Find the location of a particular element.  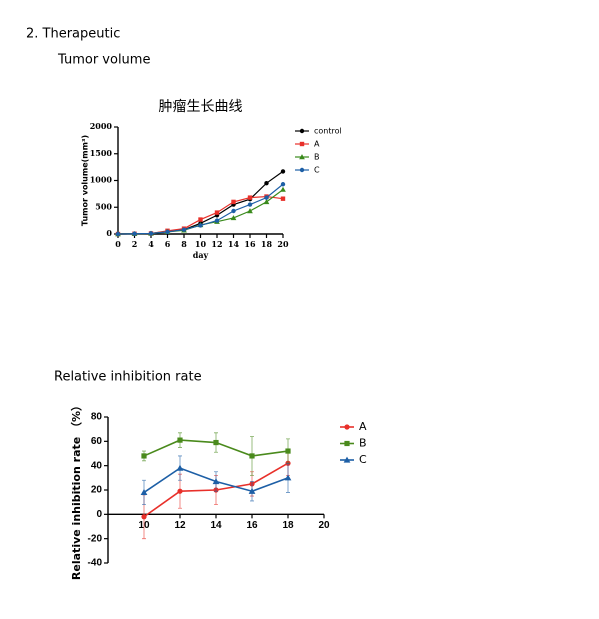

x-tick-label: 6 is located at coordinates (168, 244).